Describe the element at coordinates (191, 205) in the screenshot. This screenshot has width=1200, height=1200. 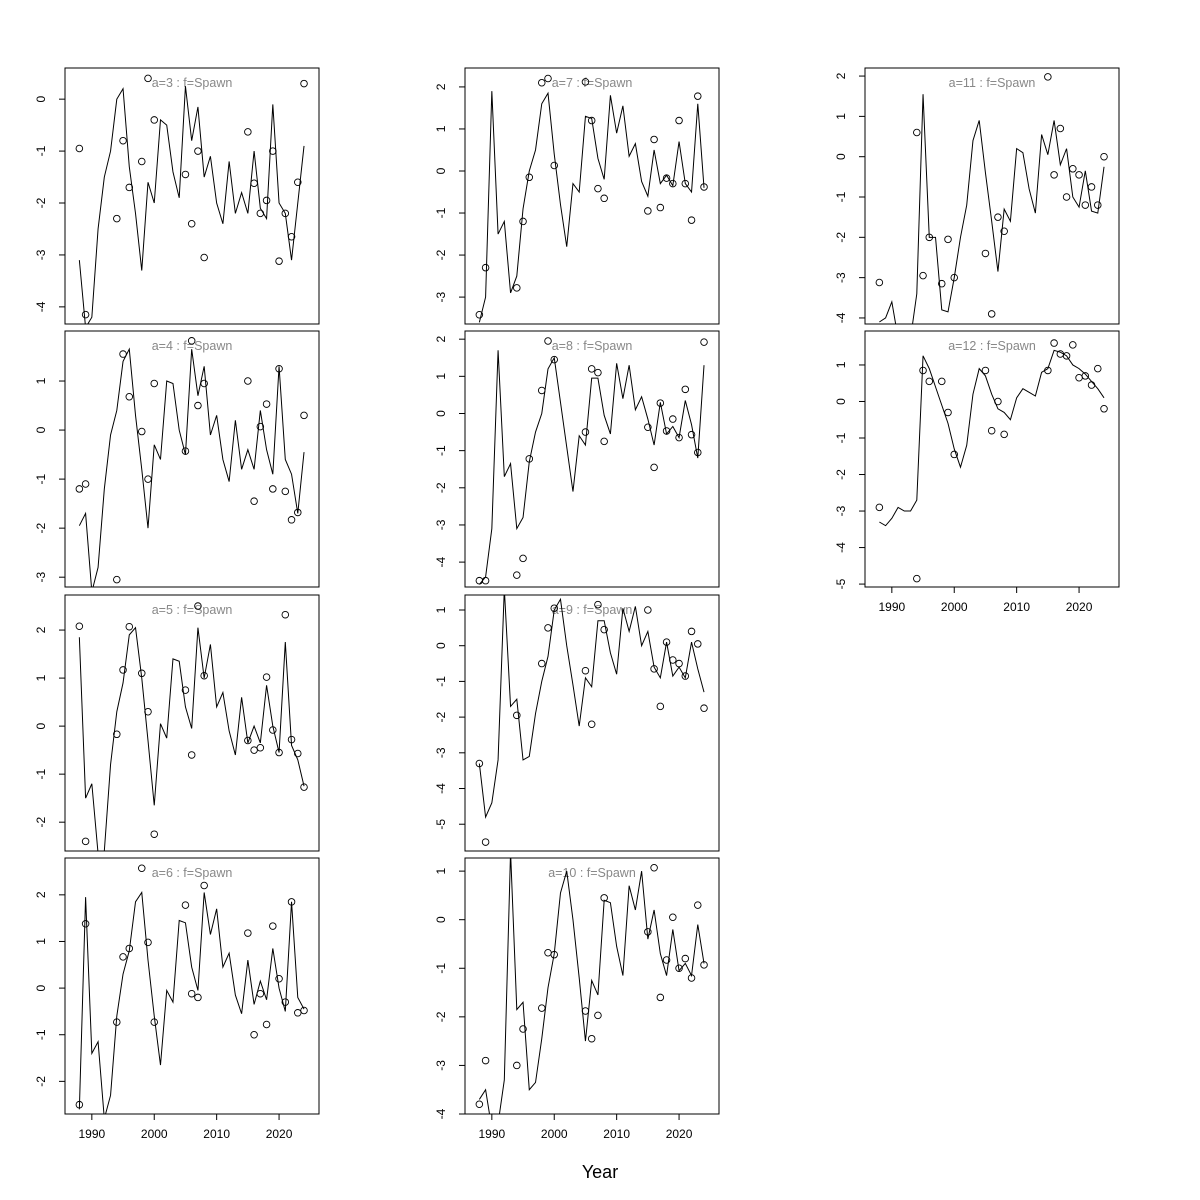
I see `plot-area` at that location.